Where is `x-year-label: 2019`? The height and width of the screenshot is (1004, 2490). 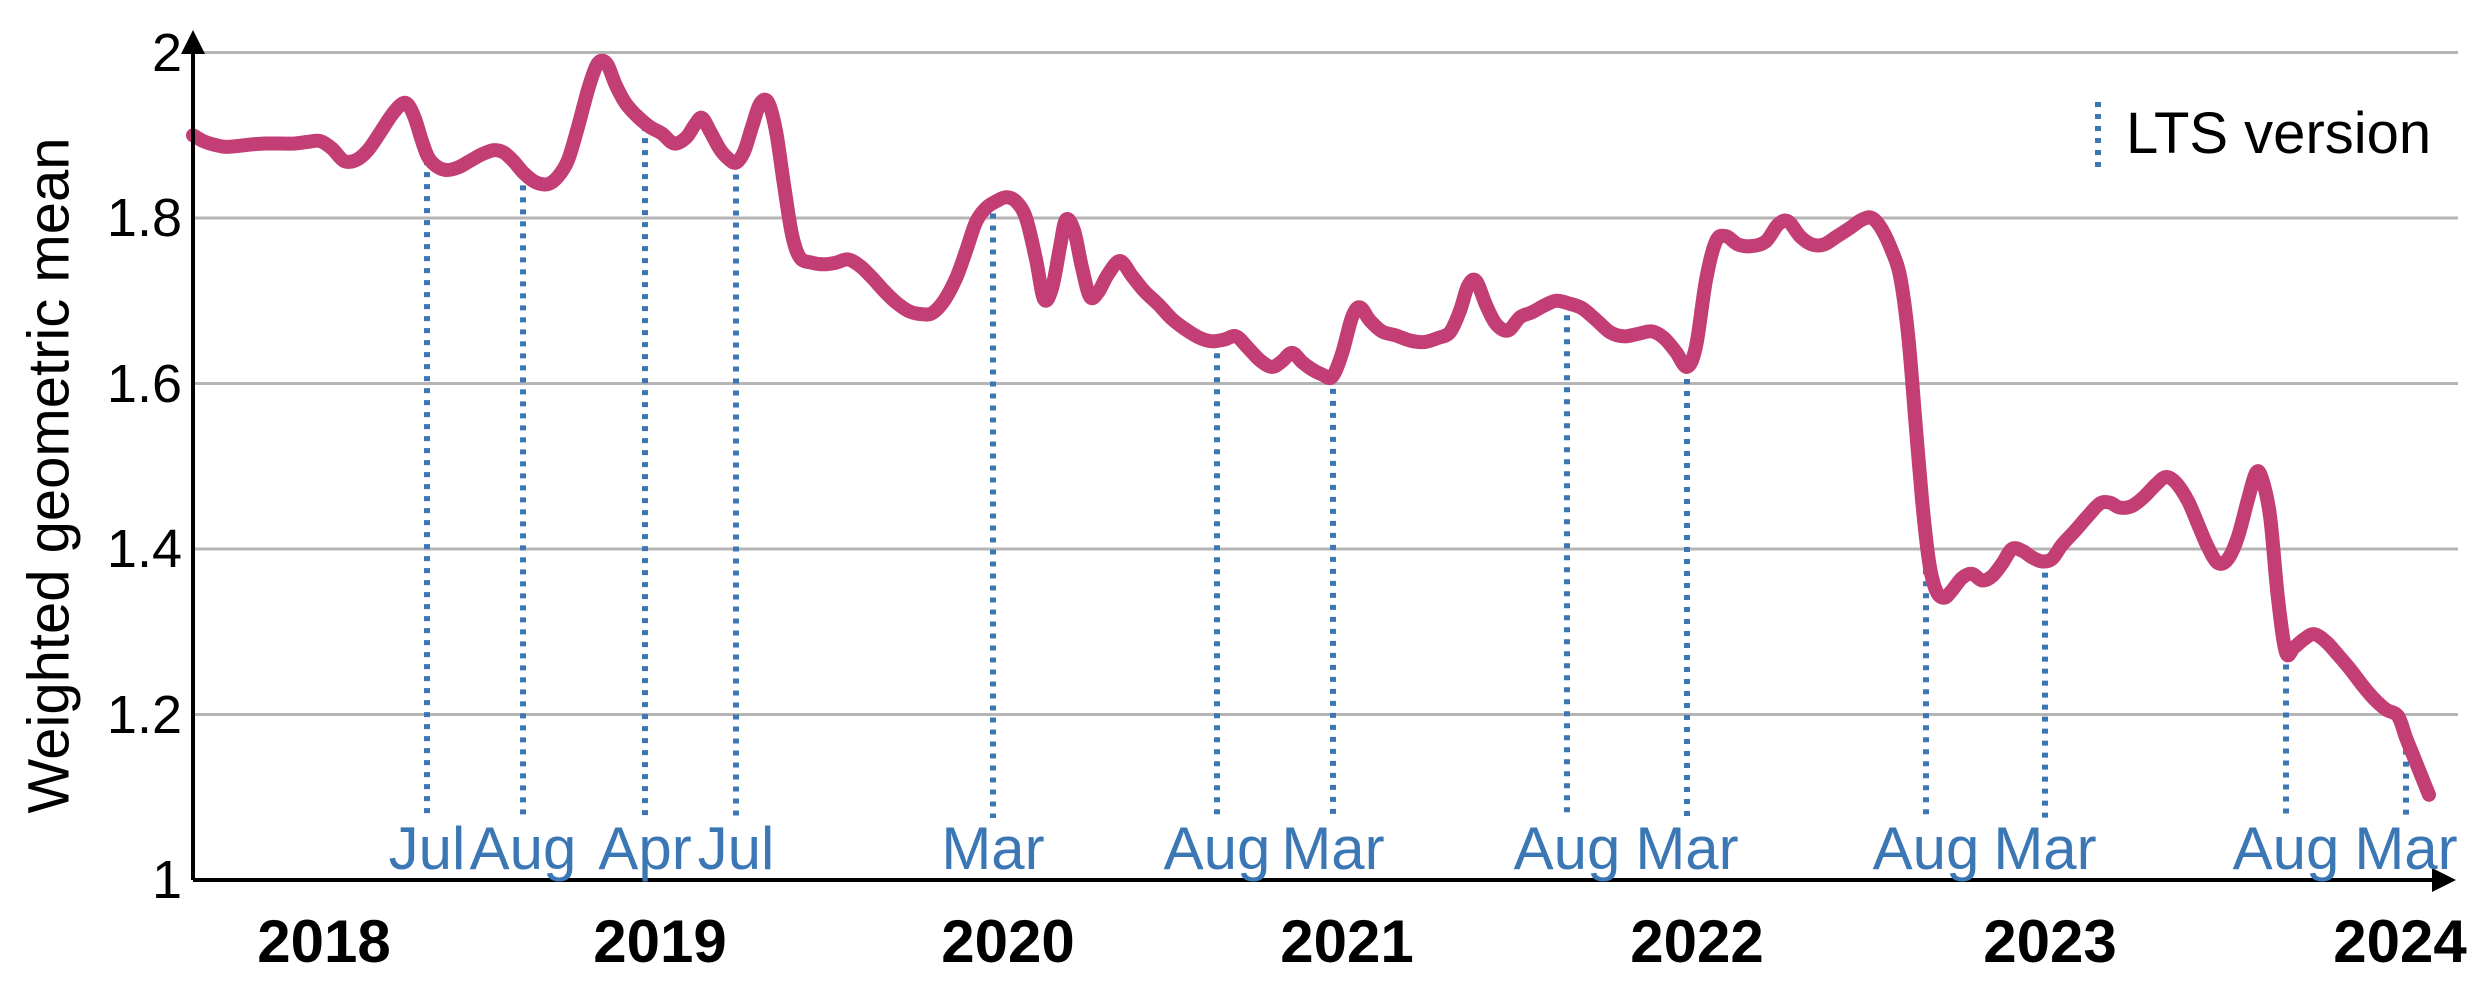 x-year-label: 2019 is located at coordinates (660, 941).